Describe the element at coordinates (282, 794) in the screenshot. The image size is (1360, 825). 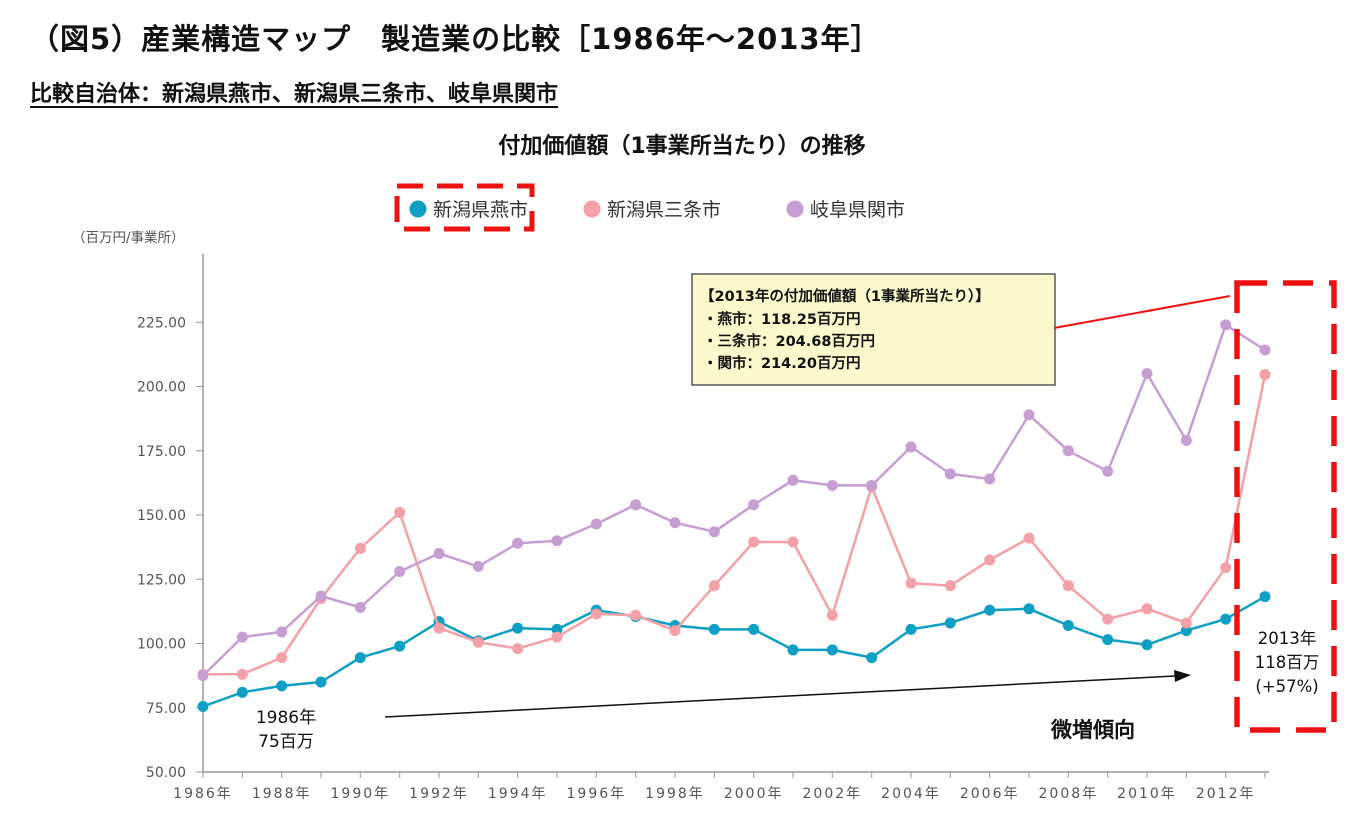
I see `x-tick-label: 1988年` at that location.